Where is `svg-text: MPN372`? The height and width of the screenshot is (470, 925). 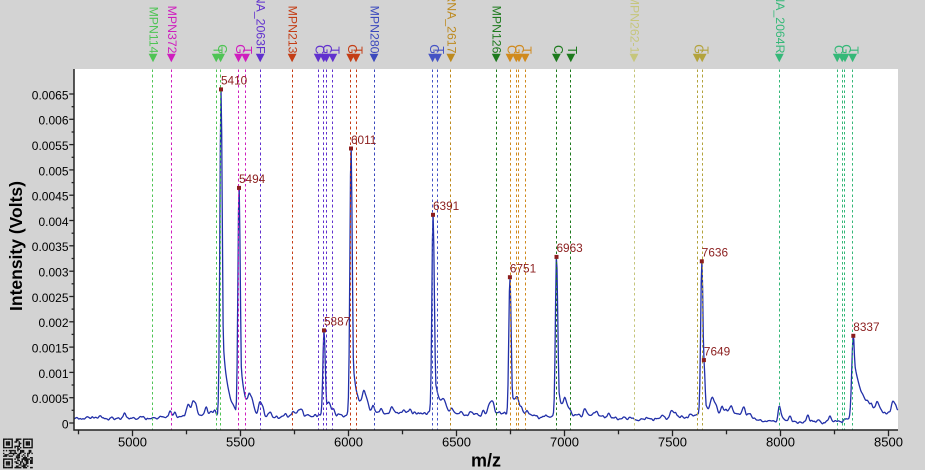 svg-text: MPN372 is located at coordinates (172, 30).